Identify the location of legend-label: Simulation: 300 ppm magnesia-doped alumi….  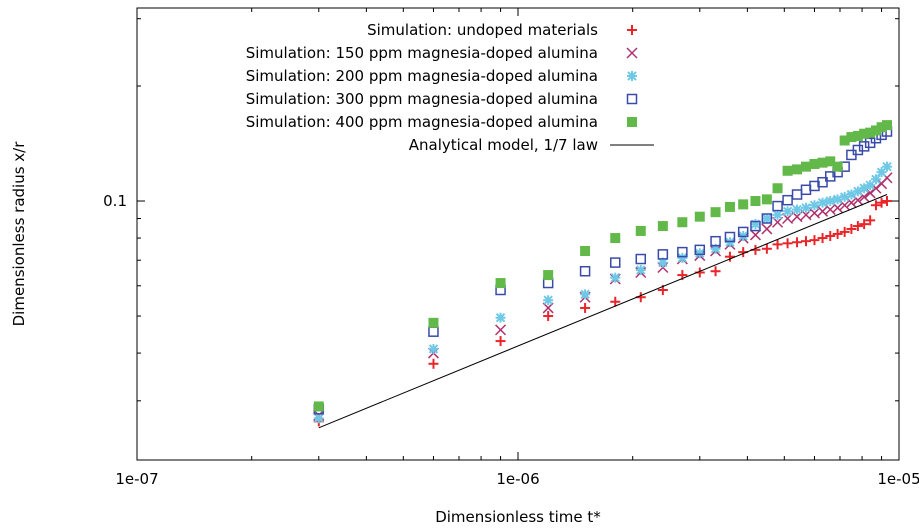
(422, 99).